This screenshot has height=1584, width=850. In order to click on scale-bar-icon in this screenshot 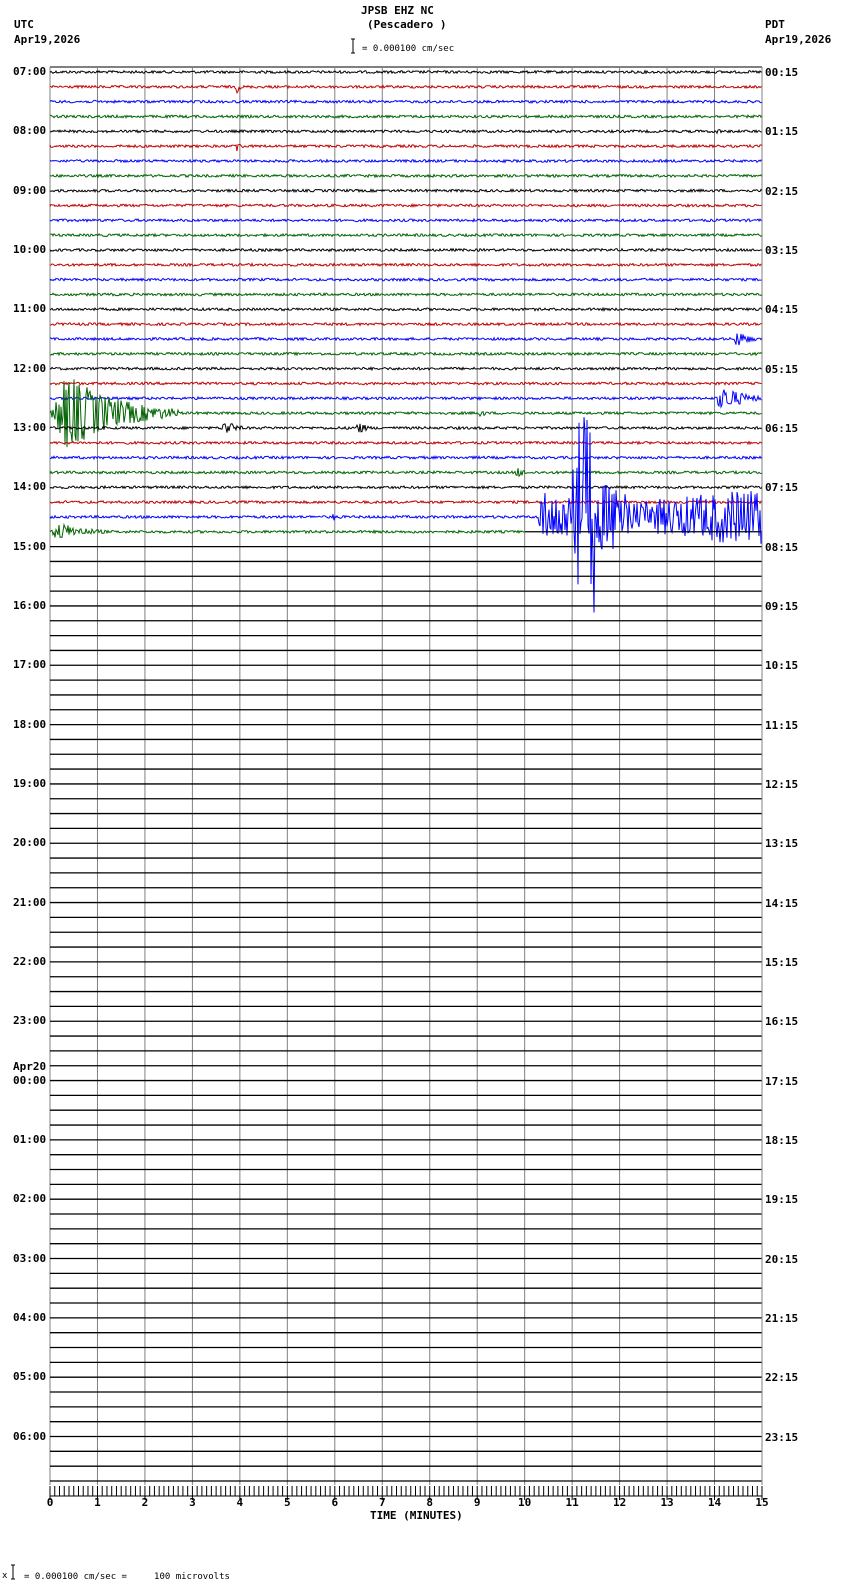, I will do `click(353, 48)`.